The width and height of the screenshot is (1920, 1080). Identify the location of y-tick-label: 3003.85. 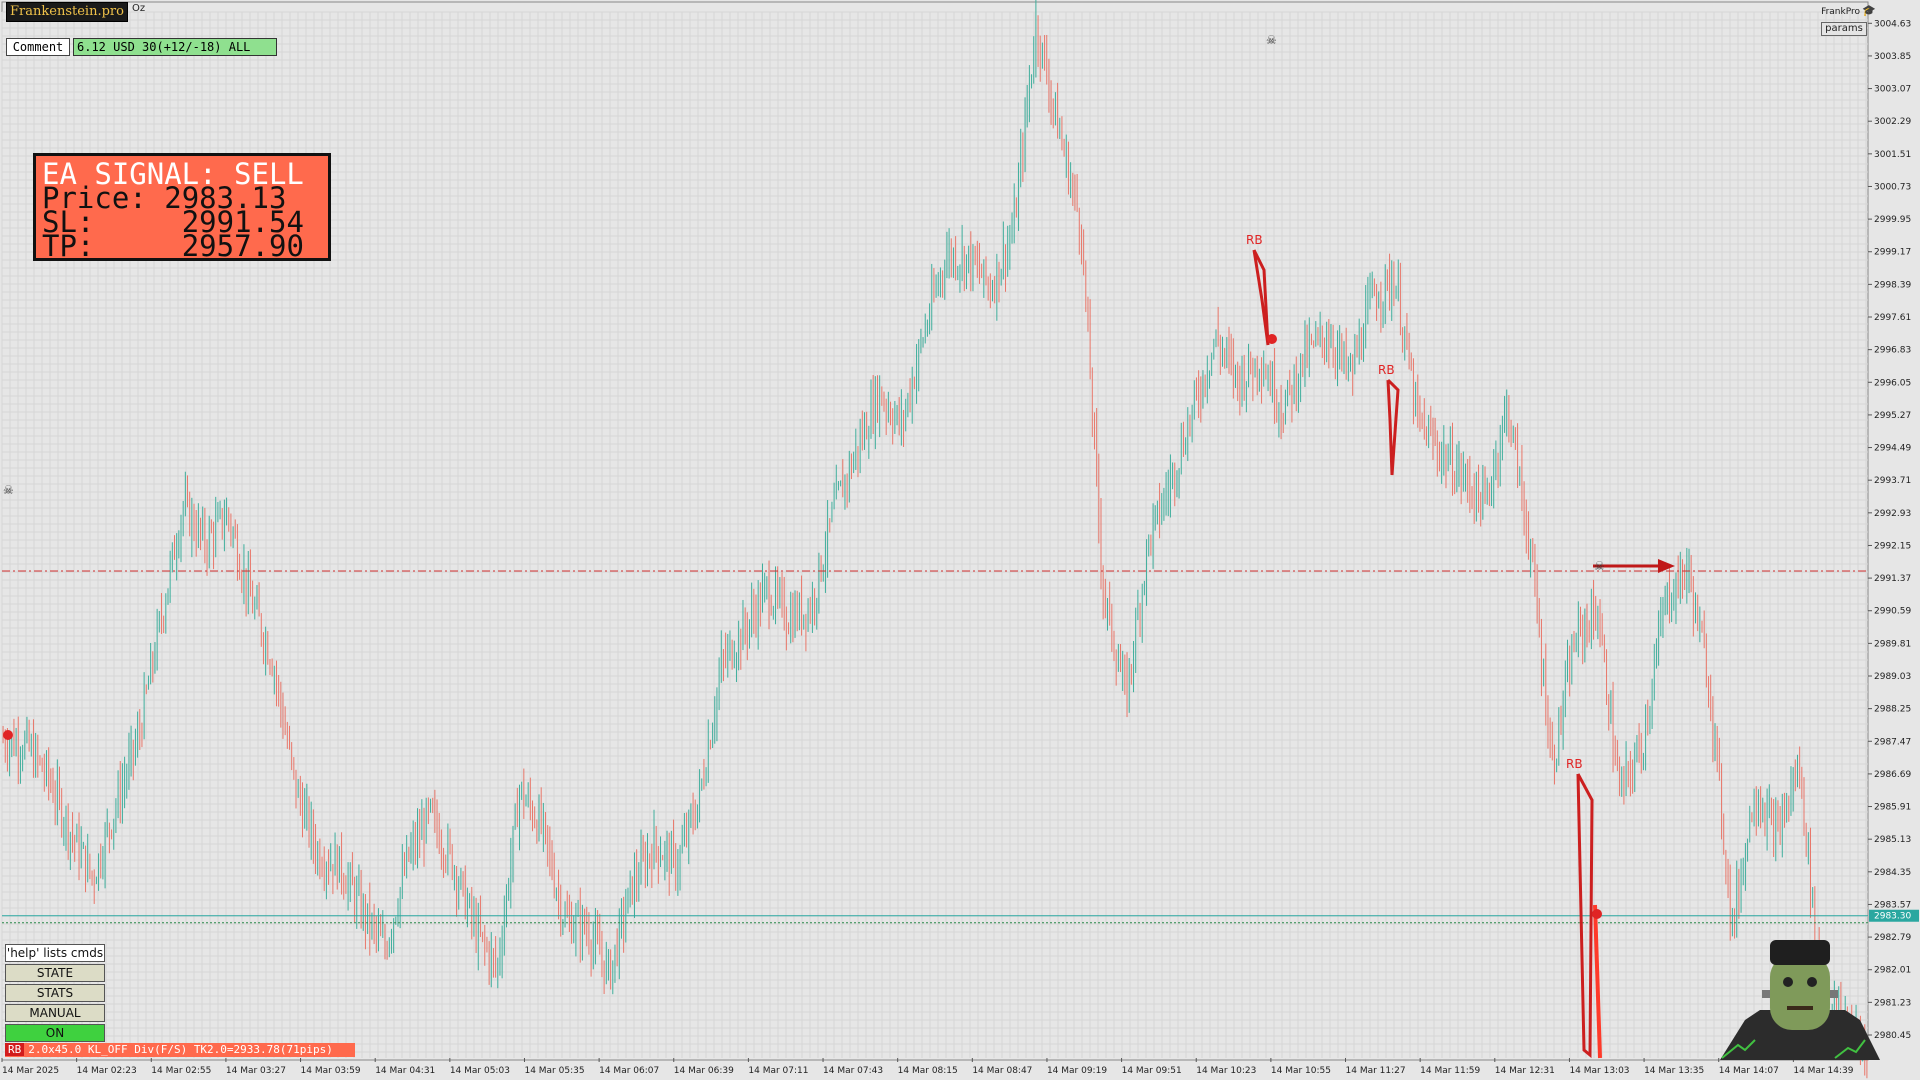
(1892, 57).